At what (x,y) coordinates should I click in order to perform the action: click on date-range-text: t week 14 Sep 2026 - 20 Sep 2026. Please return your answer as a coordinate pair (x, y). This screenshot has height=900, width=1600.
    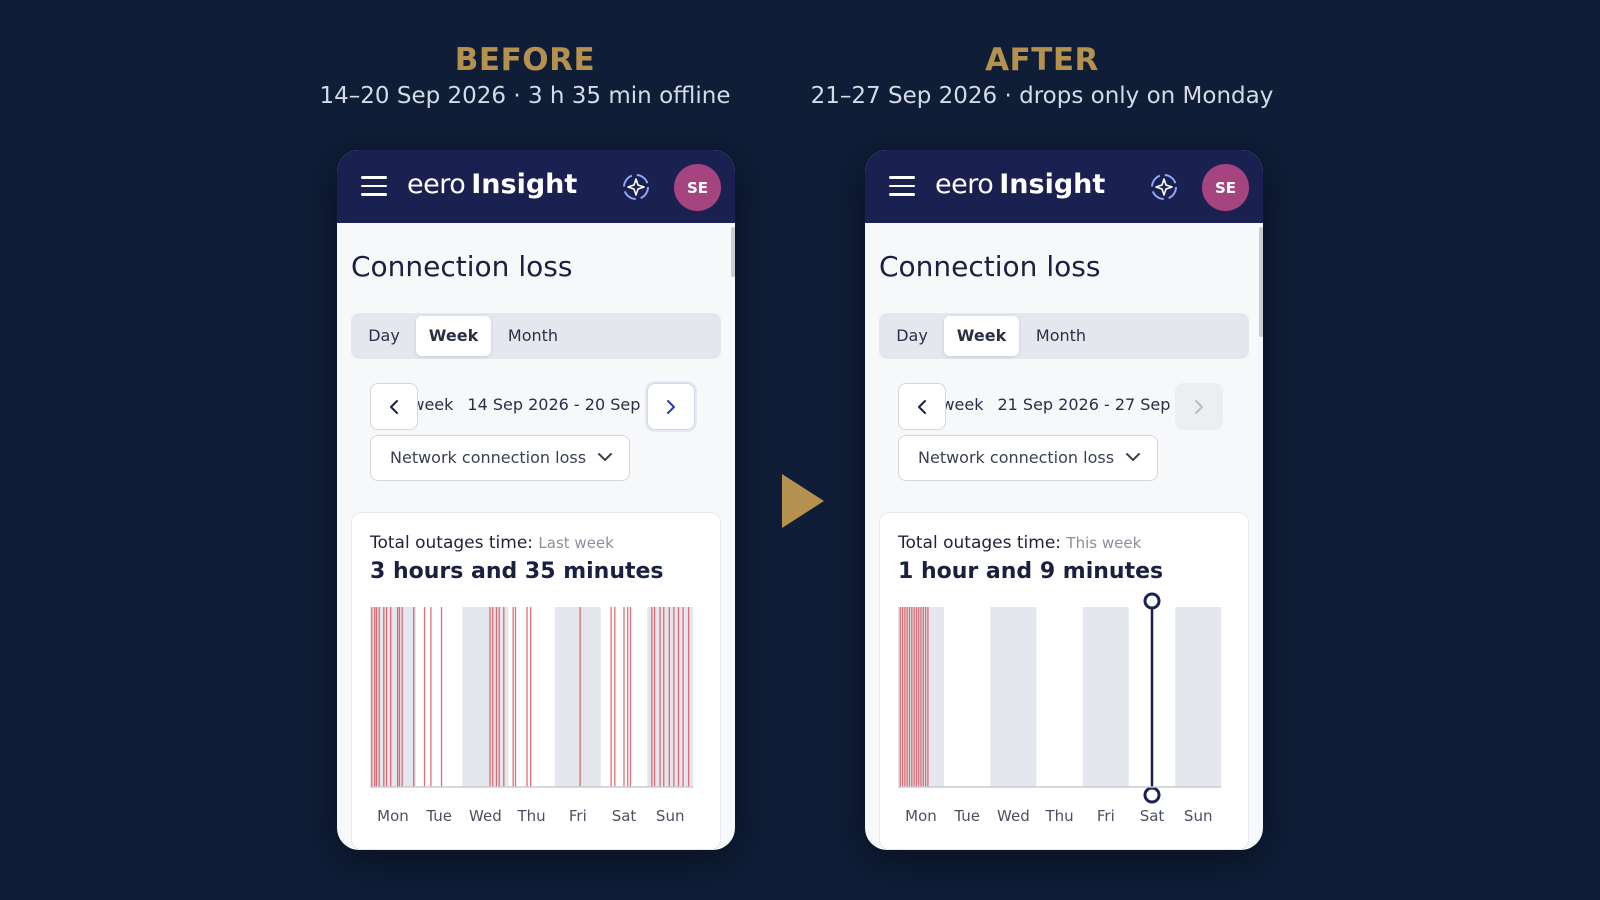
    Looking at the image, I should click on (543, 404).